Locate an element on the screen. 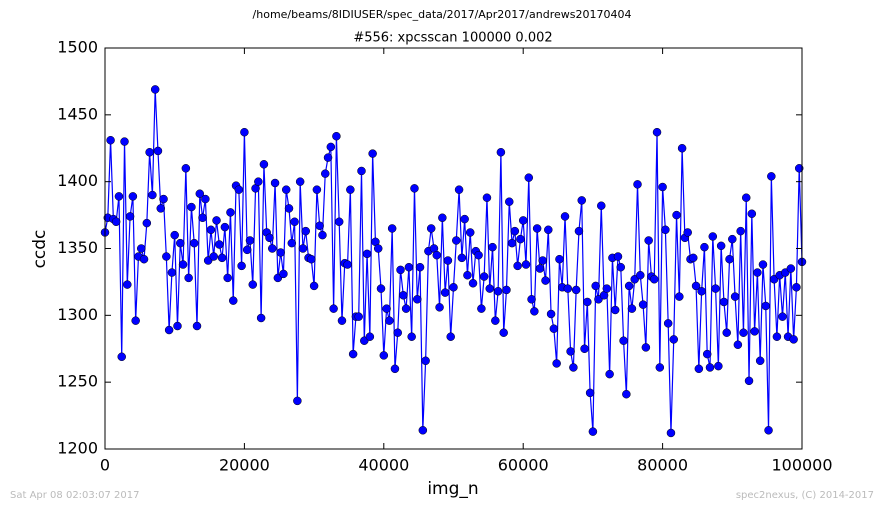  y-tick-label: 1500 is located at coordinates (77, 47).